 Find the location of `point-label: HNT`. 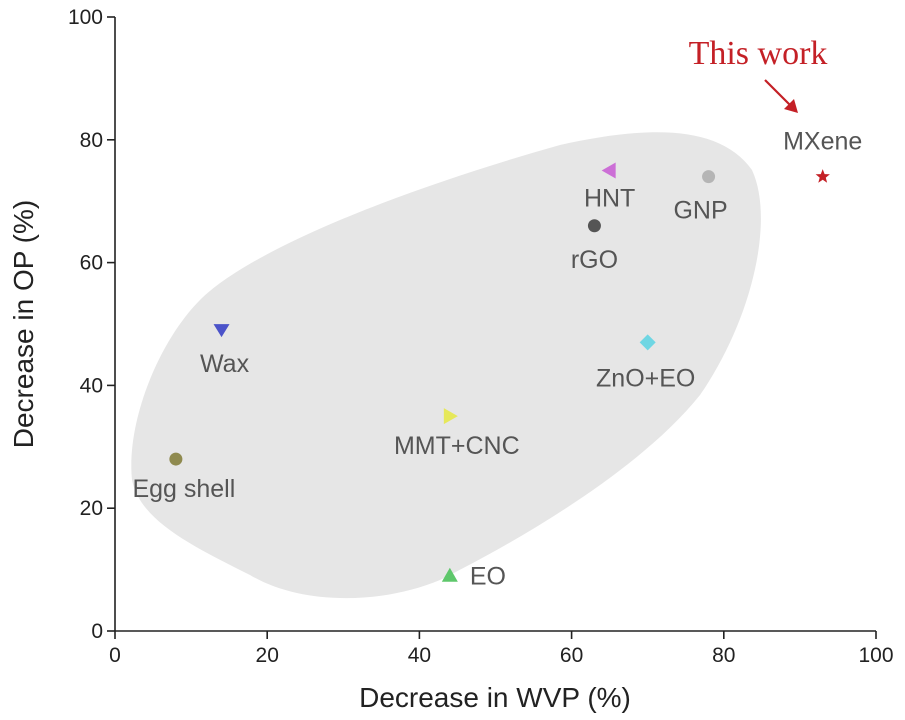

point-label: HNT is located at coordinates (609, 199).